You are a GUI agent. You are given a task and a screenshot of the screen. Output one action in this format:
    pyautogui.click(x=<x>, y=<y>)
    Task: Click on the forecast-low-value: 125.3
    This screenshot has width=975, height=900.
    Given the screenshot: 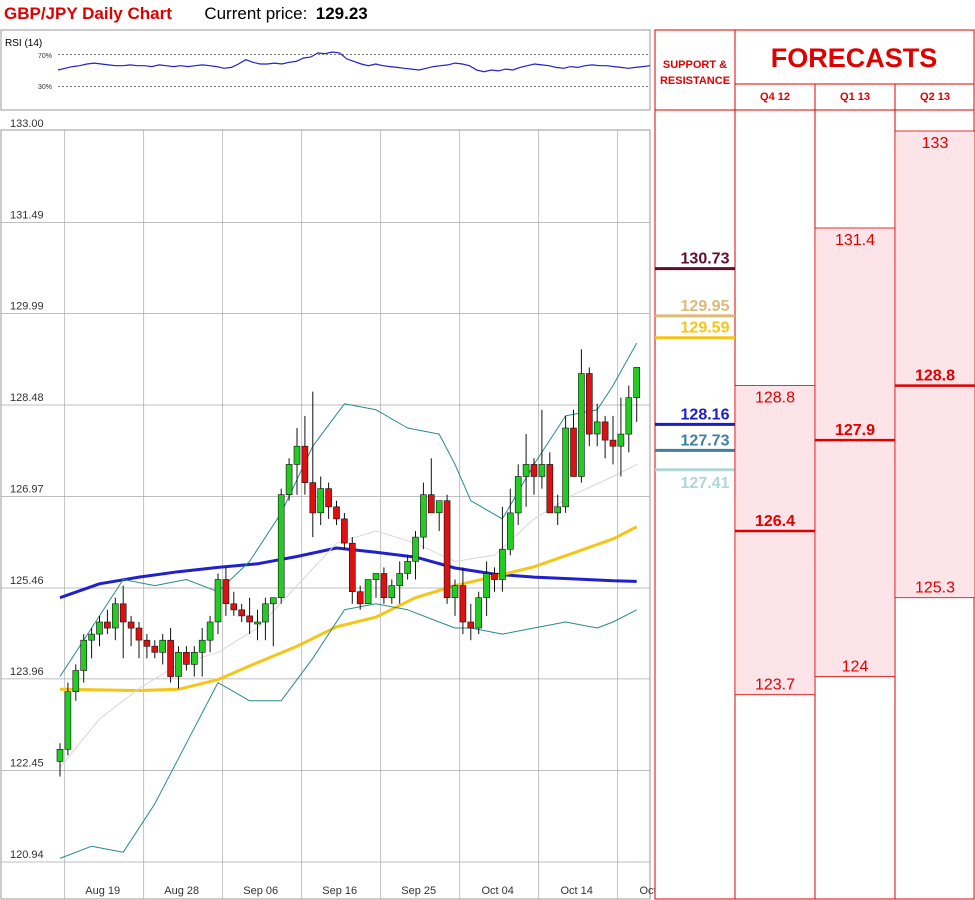 What is the action you would take?
    pyautogui.click(x=935, y=588)
    